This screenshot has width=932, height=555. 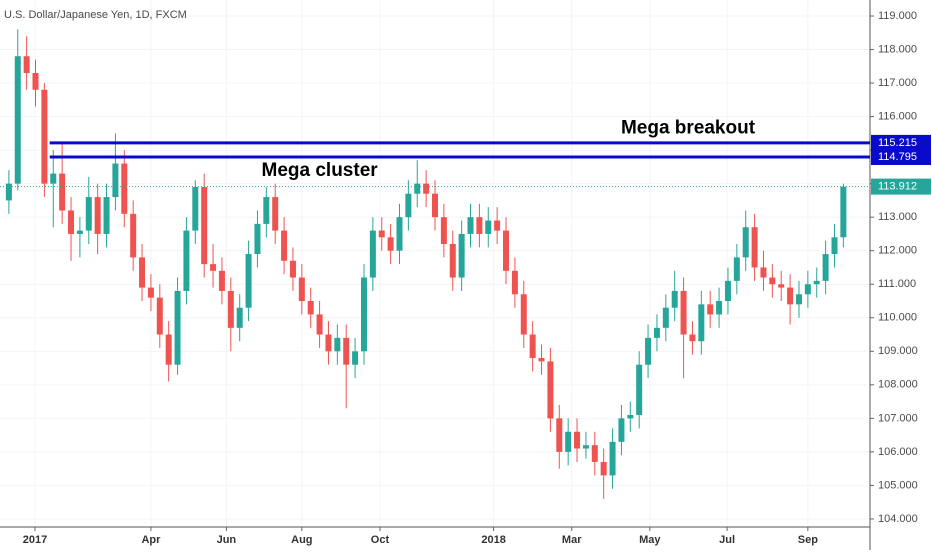 I want to click on y-tick-label: 118.000, so click(x=897, y=49).